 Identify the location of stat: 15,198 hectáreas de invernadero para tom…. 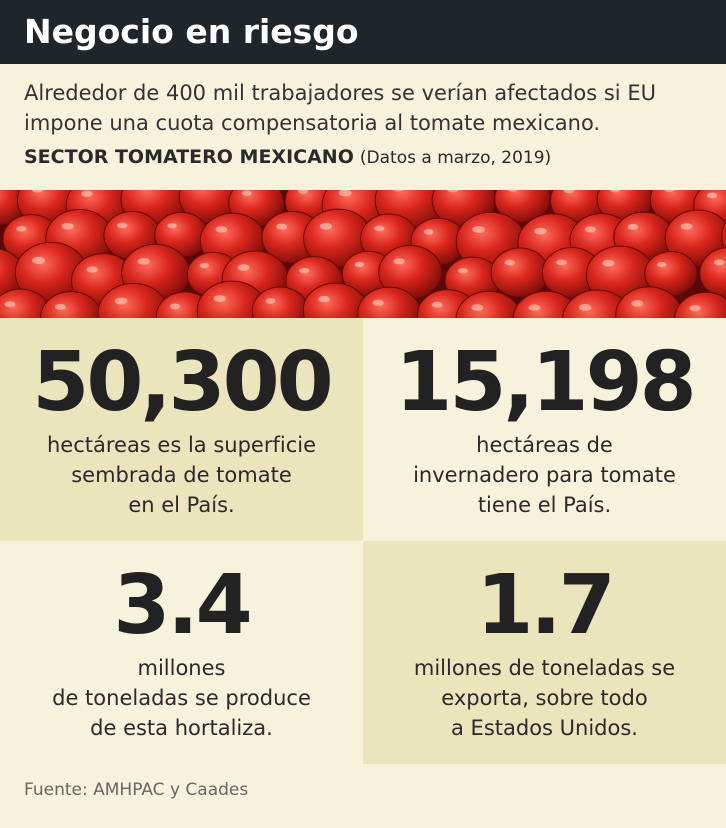
(544, 429).